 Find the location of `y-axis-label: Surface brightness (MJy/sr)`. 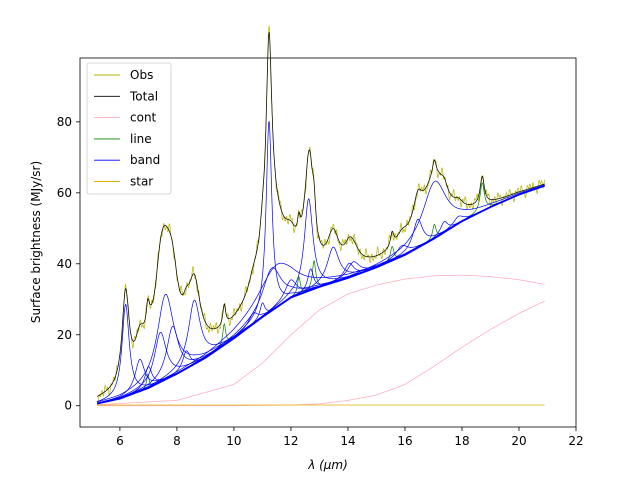

y-axis-label: Surface brightness (MJy/sr) is located at coordinates (36, 242).